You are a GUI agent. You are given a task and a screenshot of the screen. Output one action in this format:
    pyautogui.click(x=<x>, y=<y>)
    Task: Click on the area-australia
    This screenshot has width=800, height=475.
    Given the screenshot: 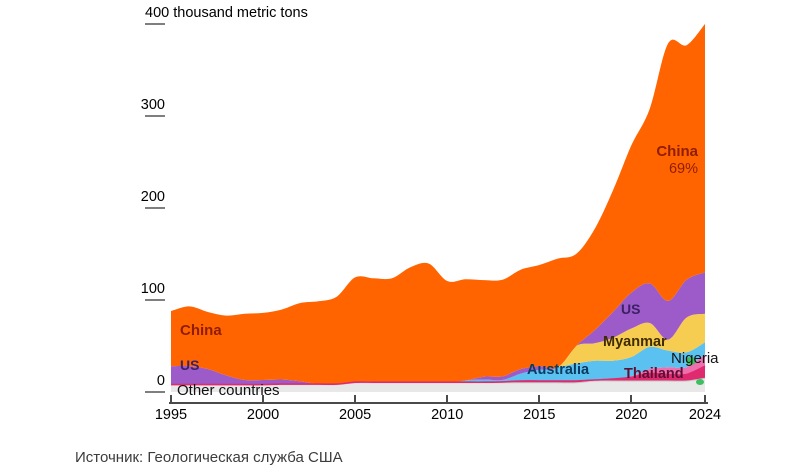 What is the action you would take?
    pyautogui.click(x=438, y=363)
    